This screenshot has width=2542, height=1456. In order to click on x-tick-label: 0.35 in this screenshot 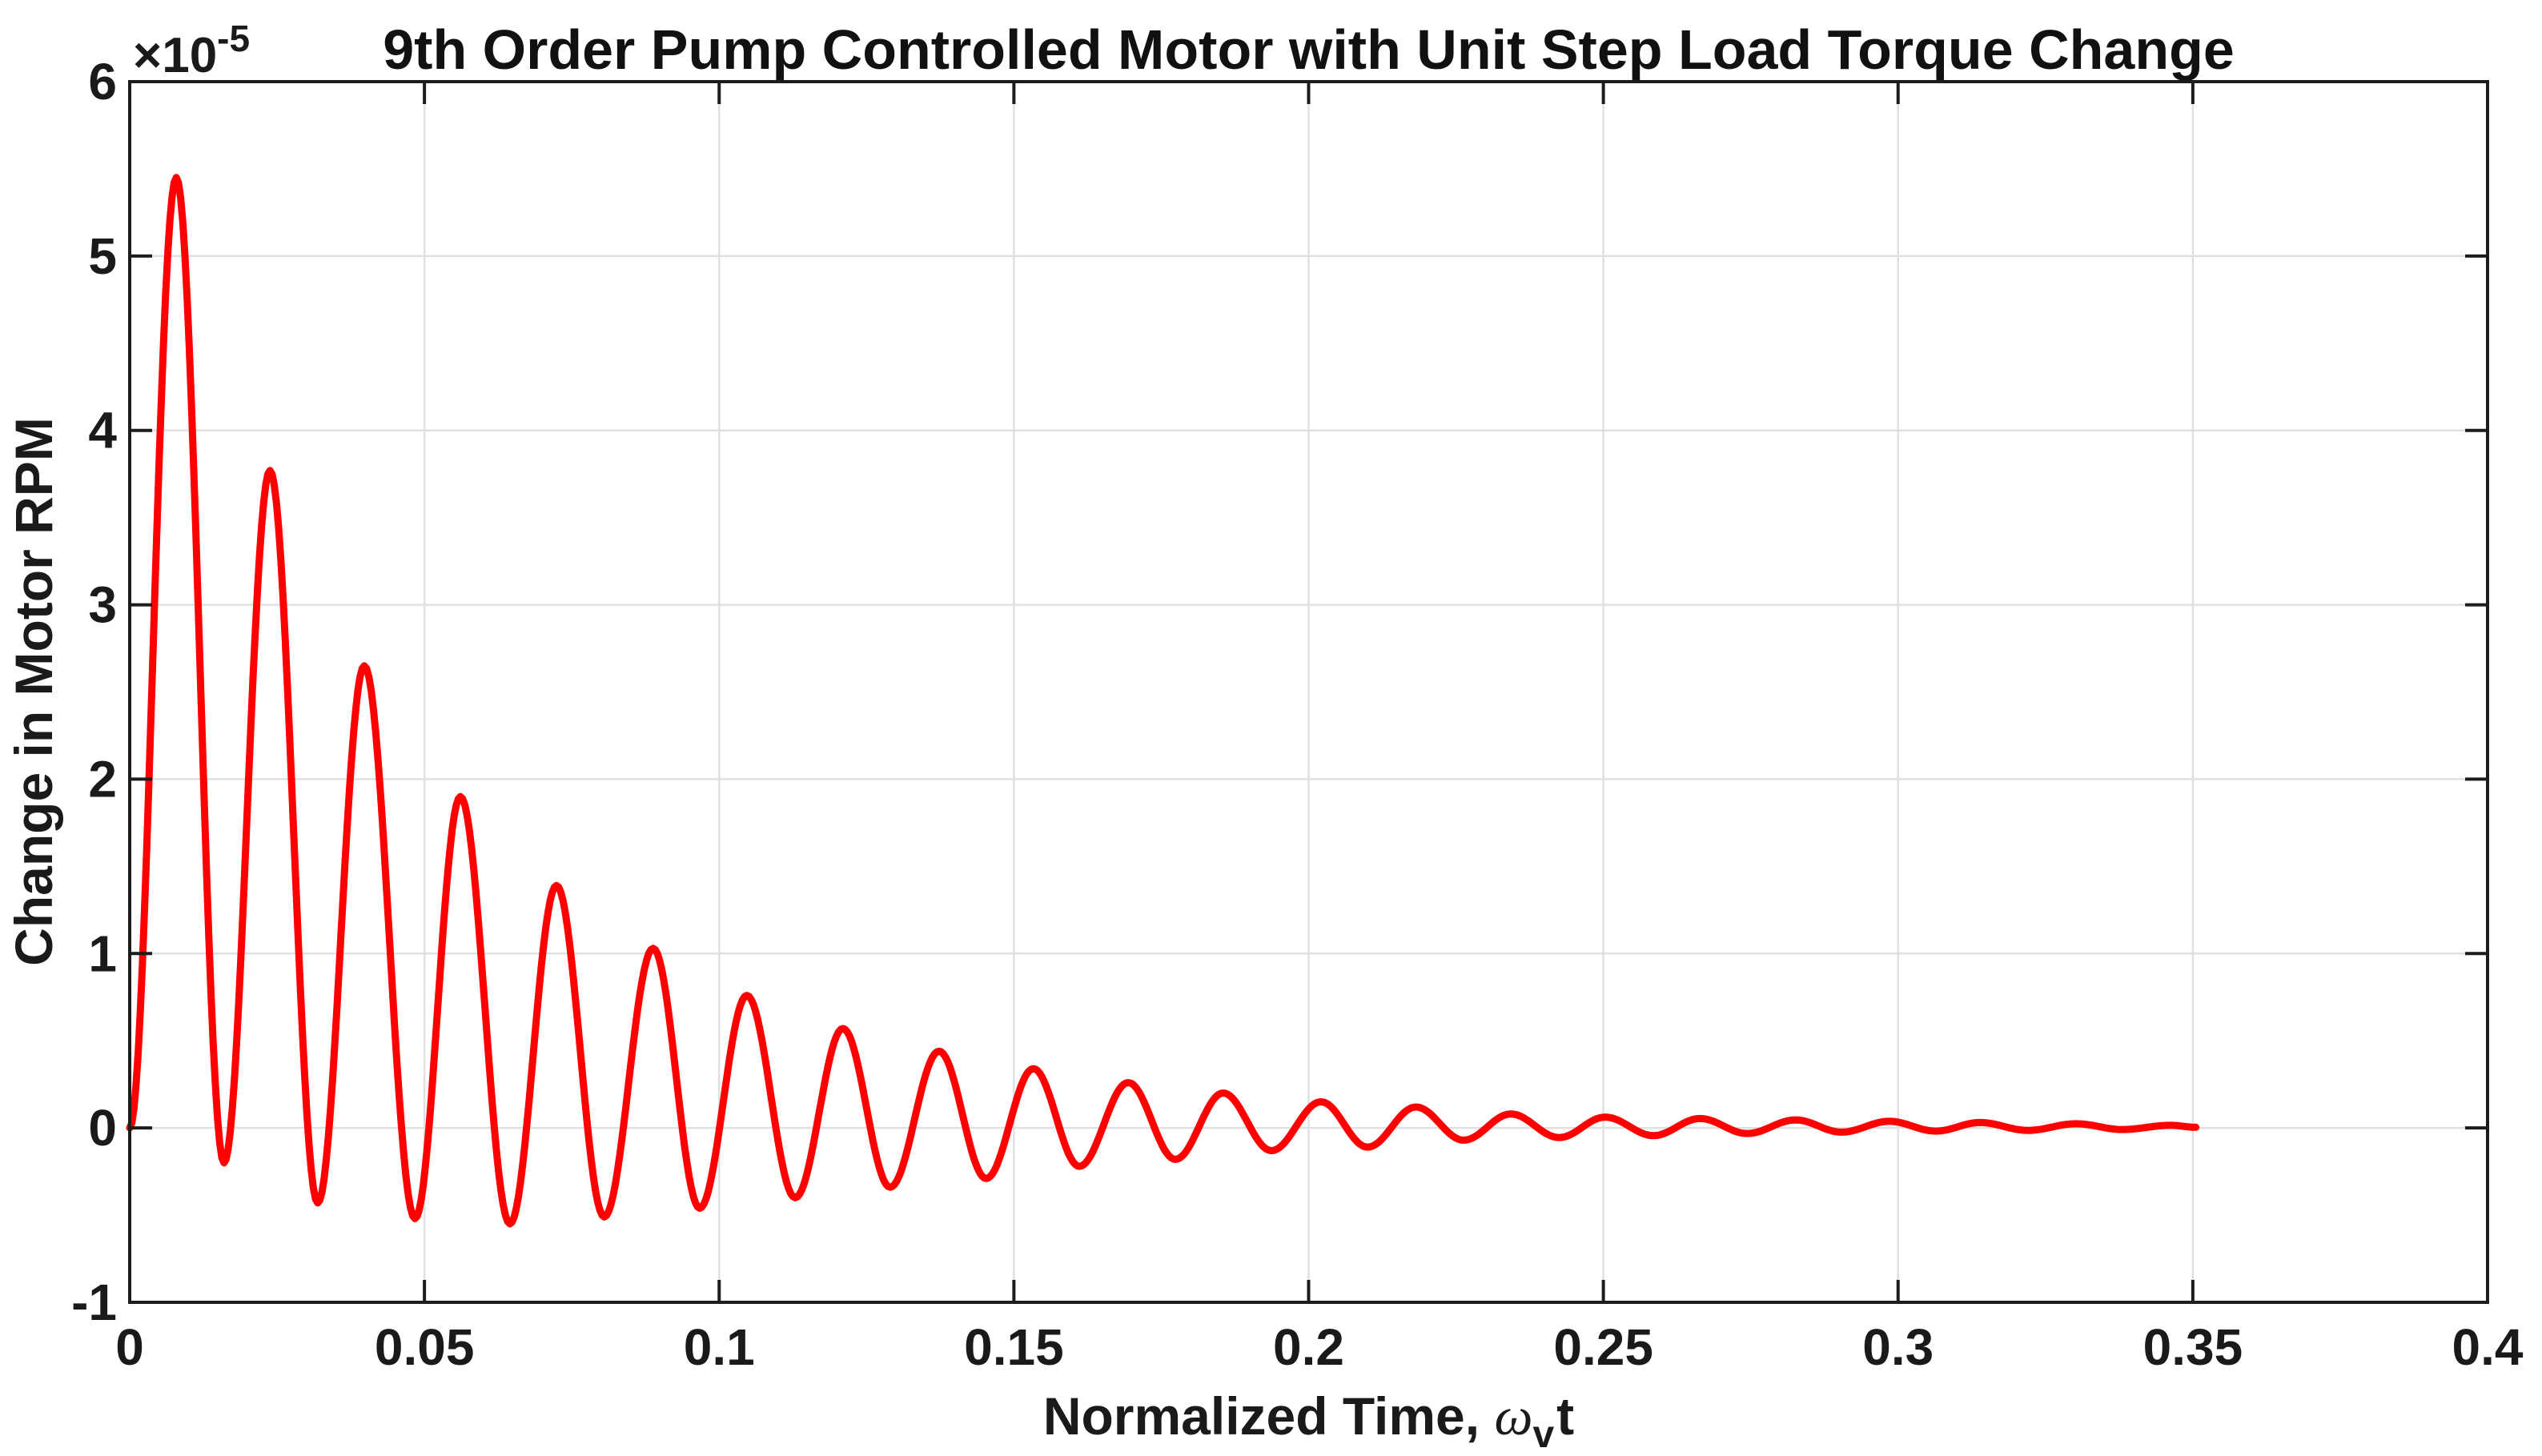, I will do `click(2193, 1347)`.